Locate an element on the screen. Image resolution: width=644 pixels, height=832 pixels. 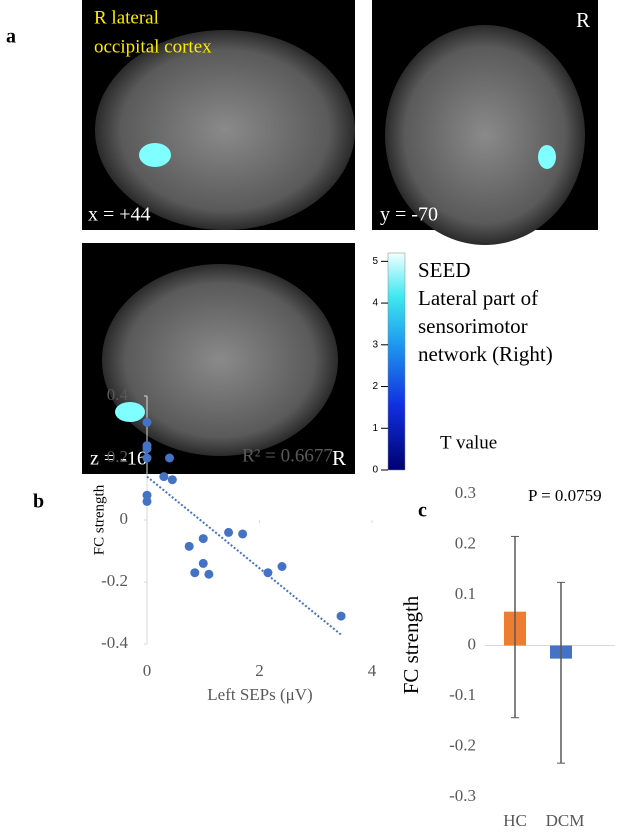
x-tick-label: 0 is located at coordinates (147, 670).